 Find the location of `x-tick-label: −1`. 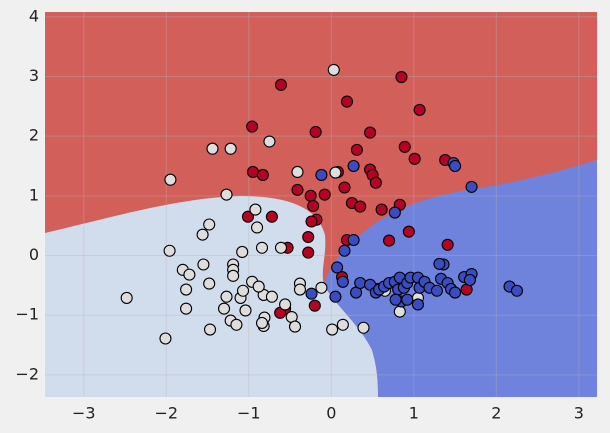

x-tick-label: −1 is located at coordinates (249, 413).